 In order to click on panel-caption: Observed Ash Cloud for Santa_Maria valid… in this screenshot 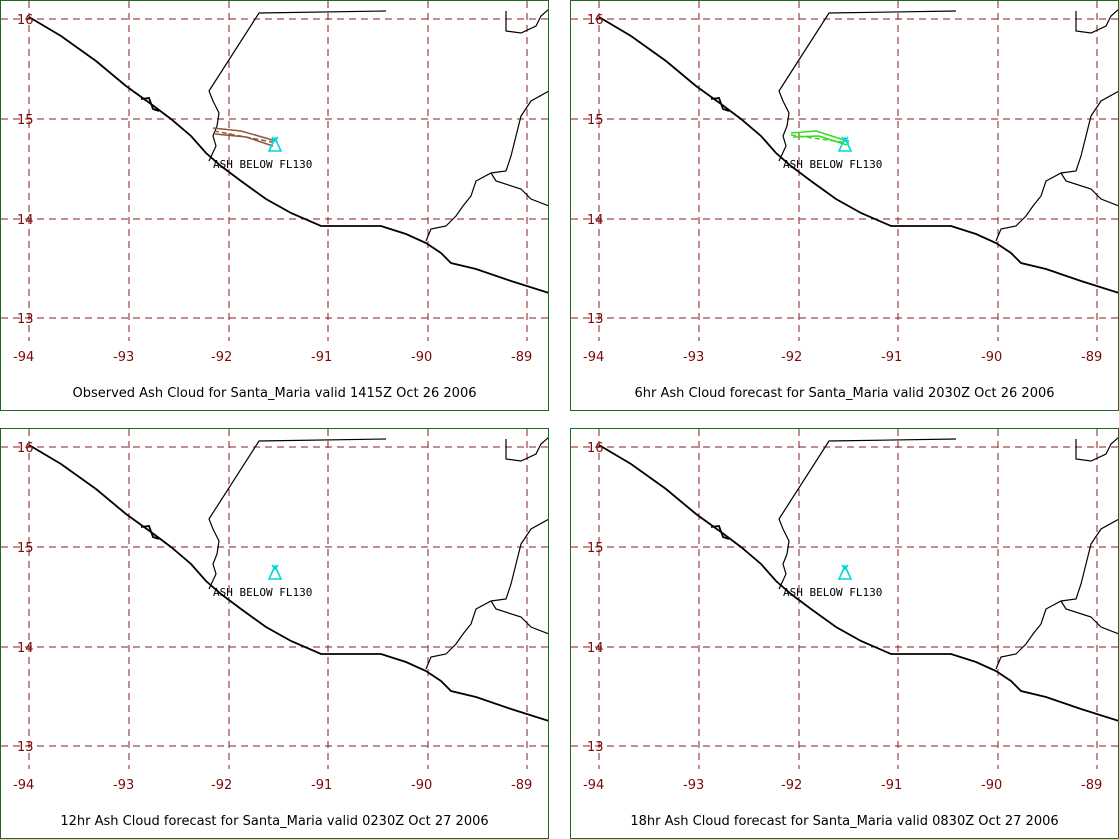, I will do `click(274, 393)`.